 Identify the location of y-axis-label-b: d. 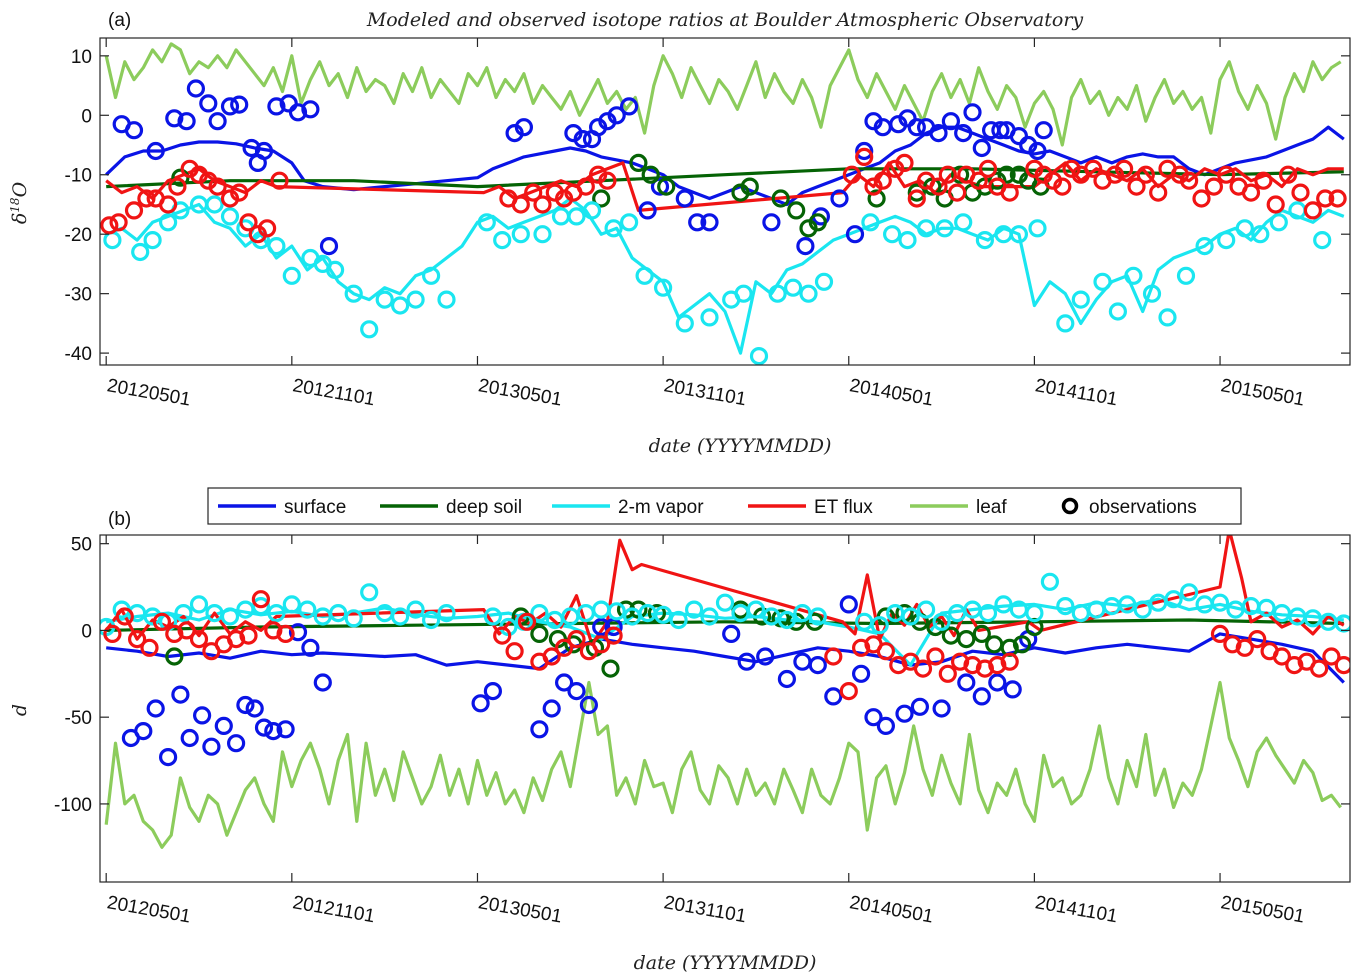
(20, 710).